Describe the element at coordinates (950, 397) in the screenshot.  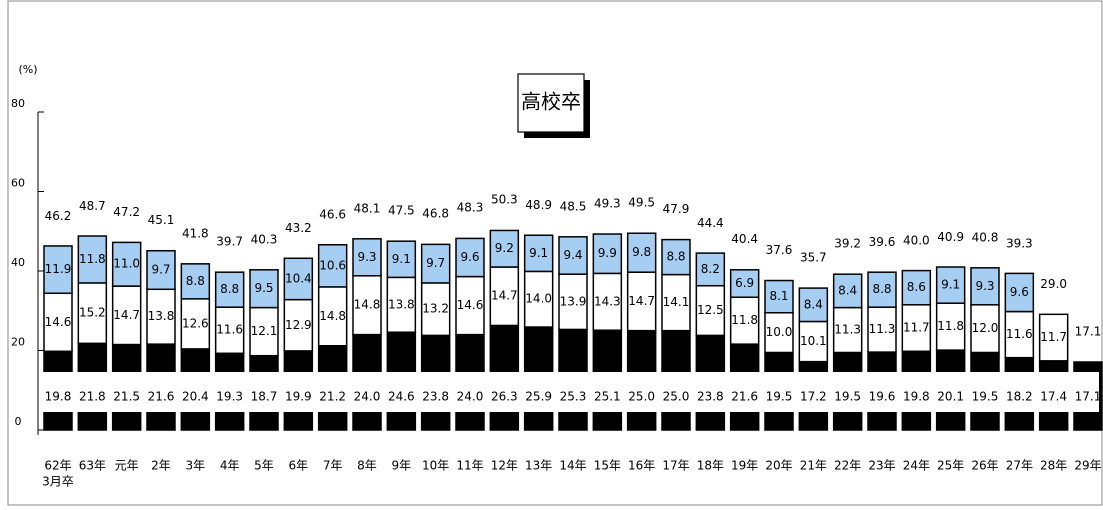
I see `segment-label: 20.1` at that location.